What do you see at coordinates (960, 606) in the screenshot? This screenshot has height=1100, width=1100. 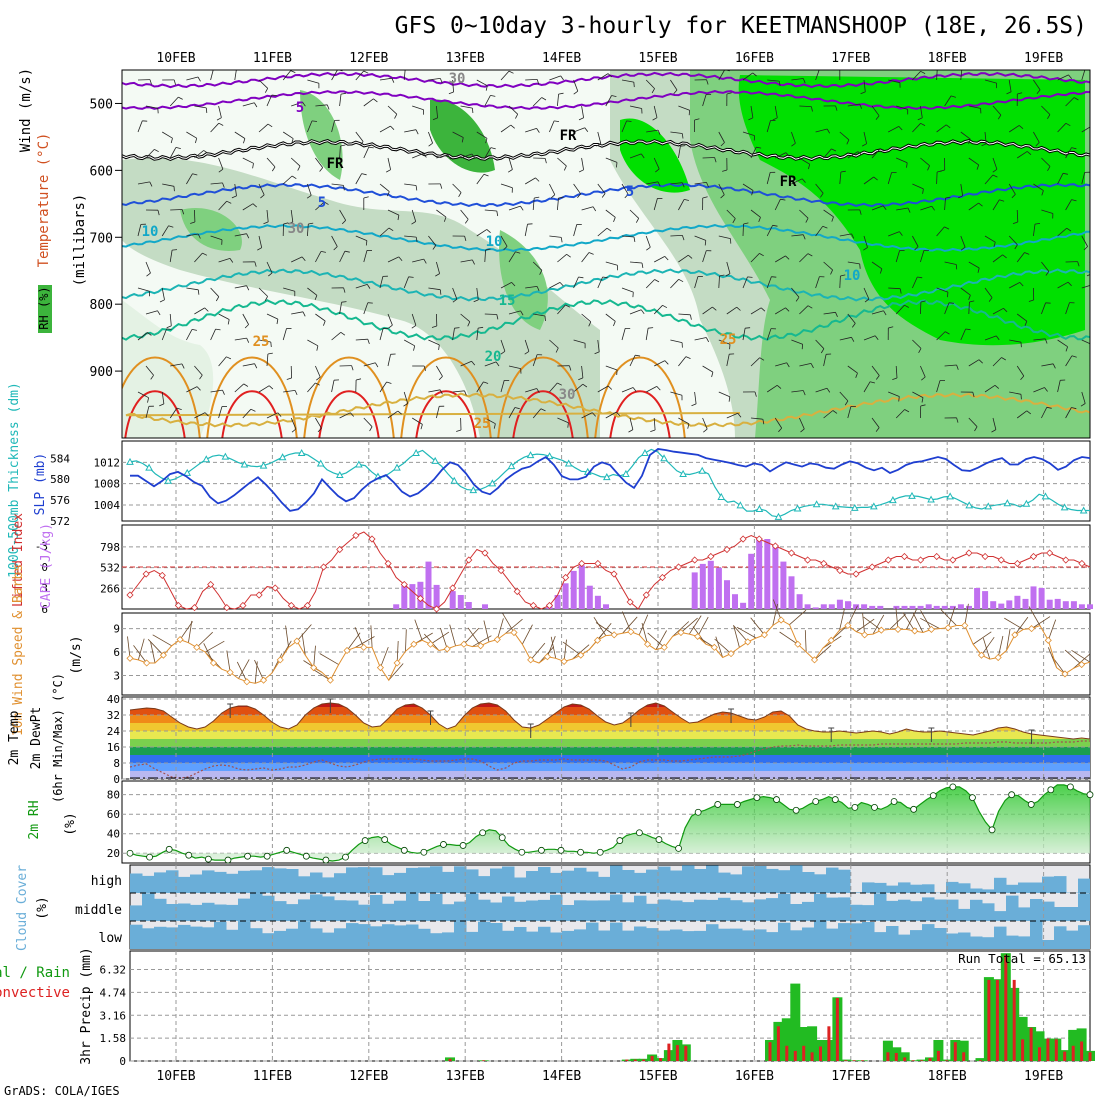 I see `cape-bar` at bounding box center [960, 606].